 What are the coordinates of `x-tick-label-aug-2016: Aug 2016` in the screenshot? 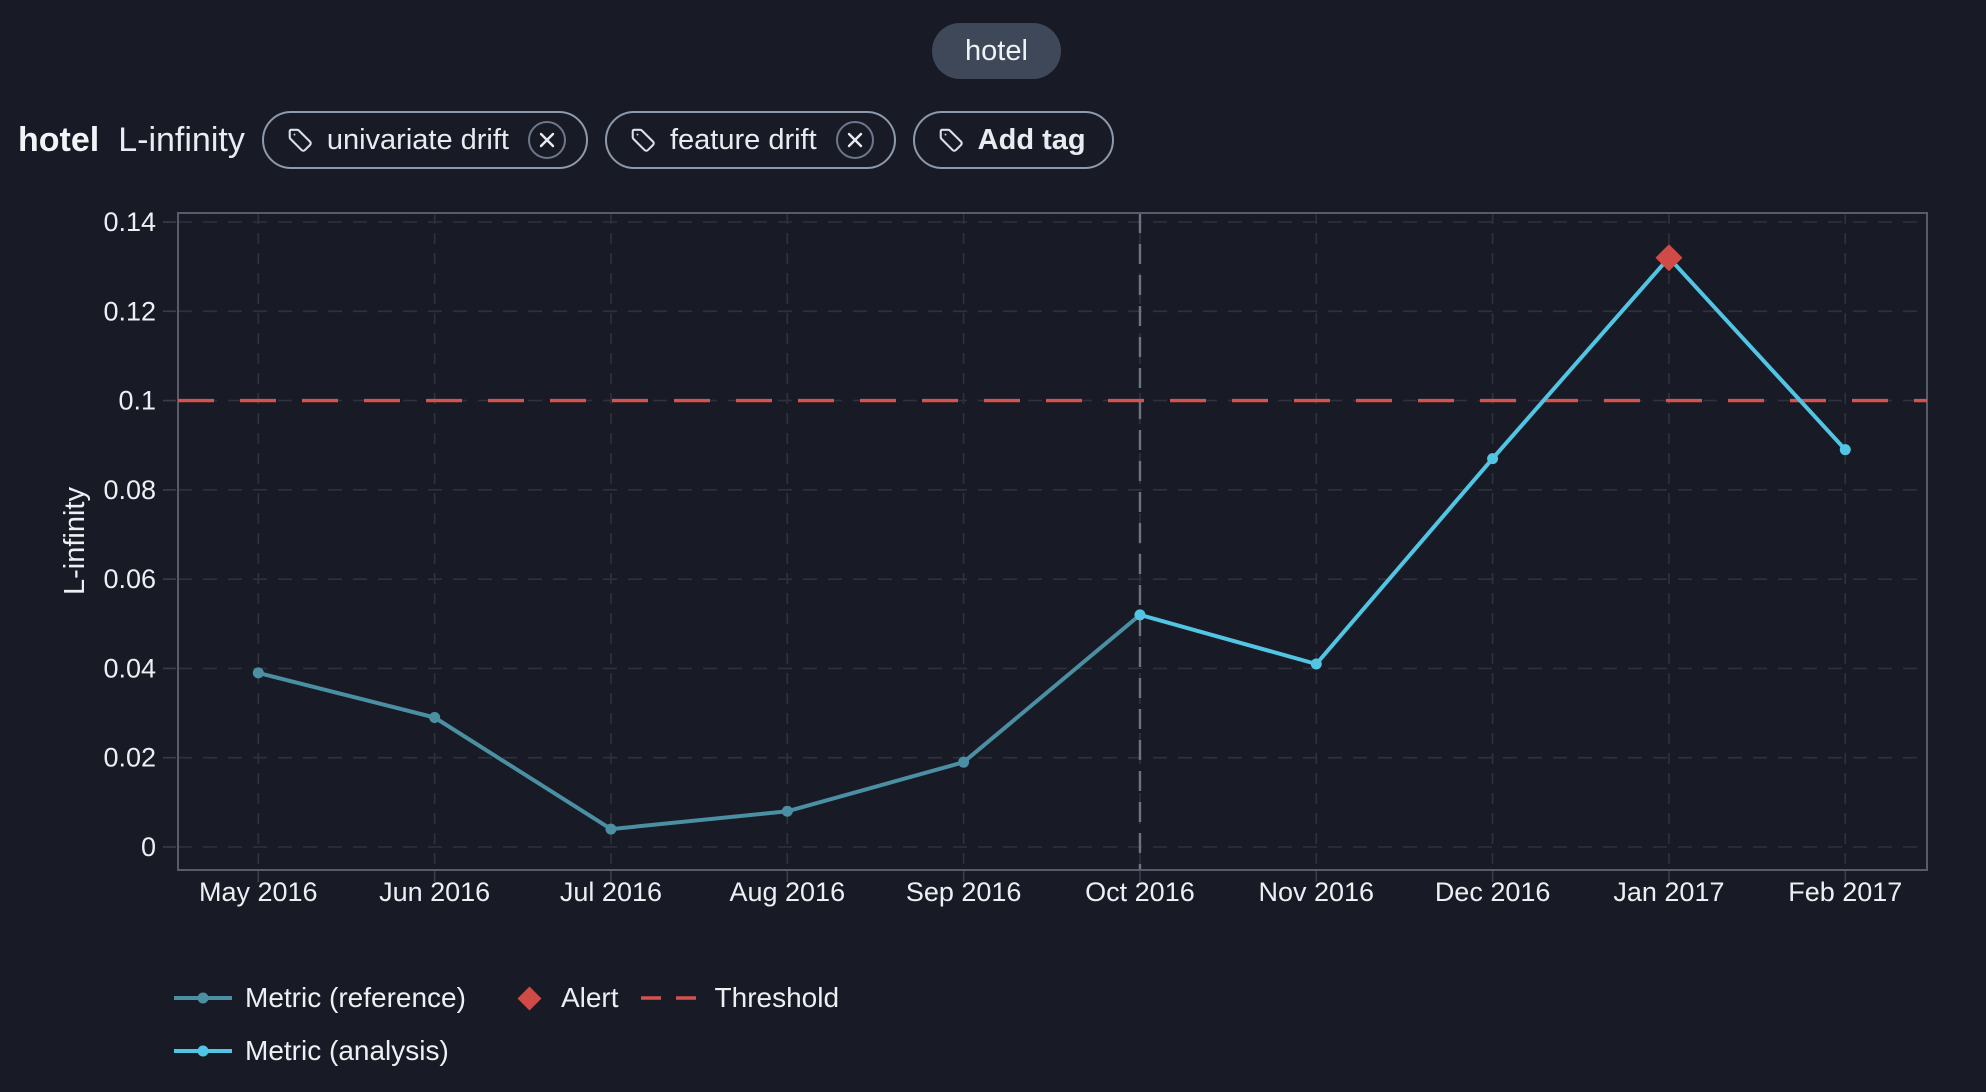 It's located at (787, 892).